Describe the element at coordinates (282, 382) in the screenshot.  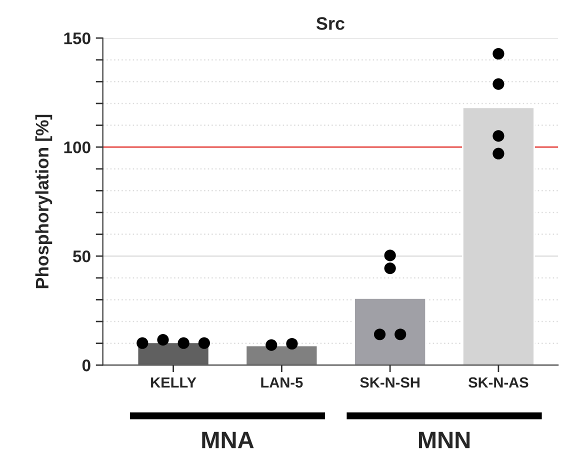
I see `x-tick-label: LAN-5` at that location.